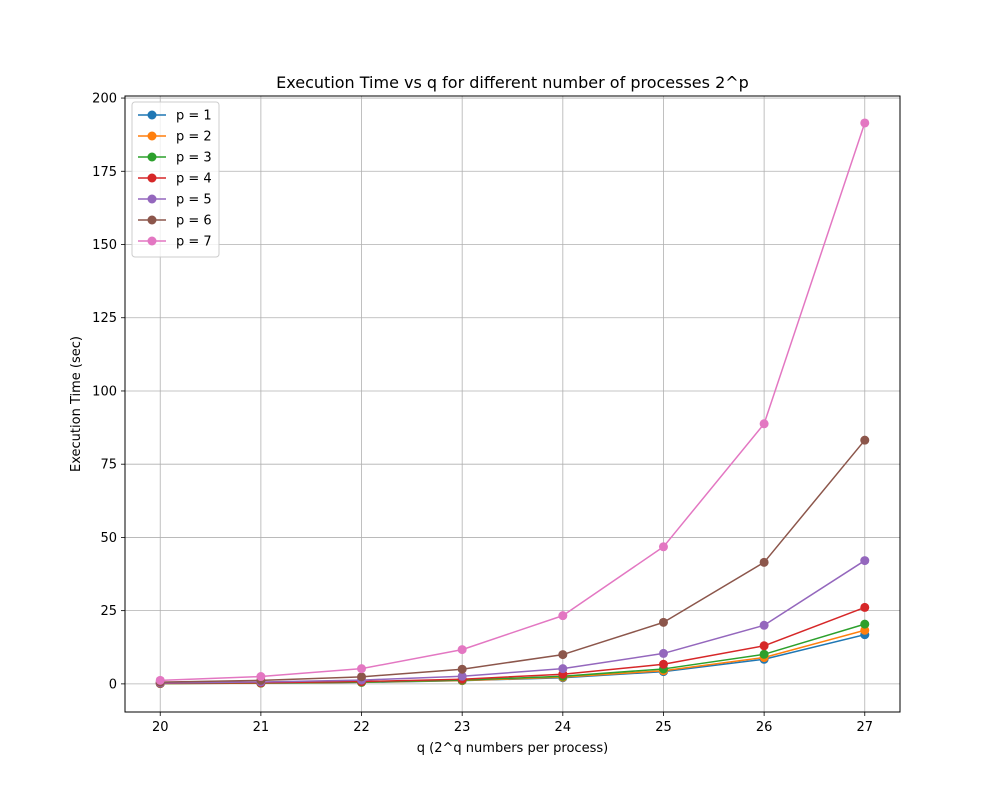  Describe the element at coordinates (512, 723) in the screenshot. I see `x-axis-ticks: 20 21 22 23 24 25 26 27` at that location.